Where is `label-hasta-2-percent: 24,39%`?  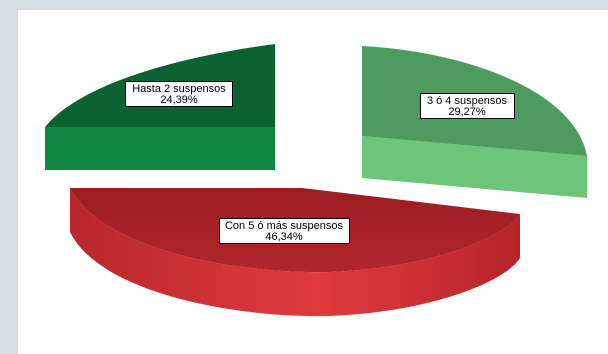
label-hasta-2-percent: 24,39% is located at coordinates (179, 100).